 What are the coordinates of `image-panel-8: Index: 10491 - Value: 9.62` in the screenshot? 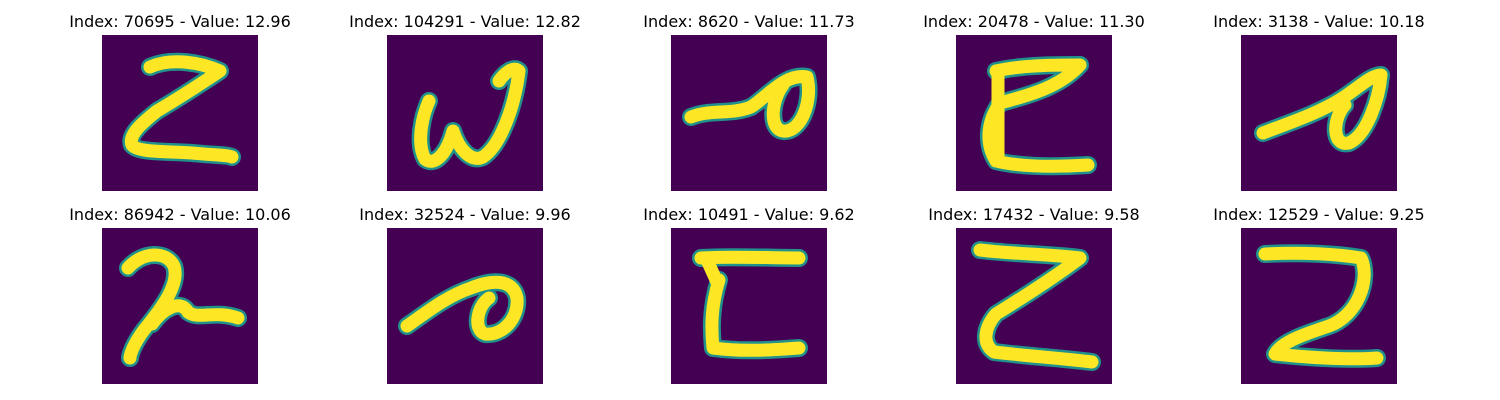 It's located at (749, 298).